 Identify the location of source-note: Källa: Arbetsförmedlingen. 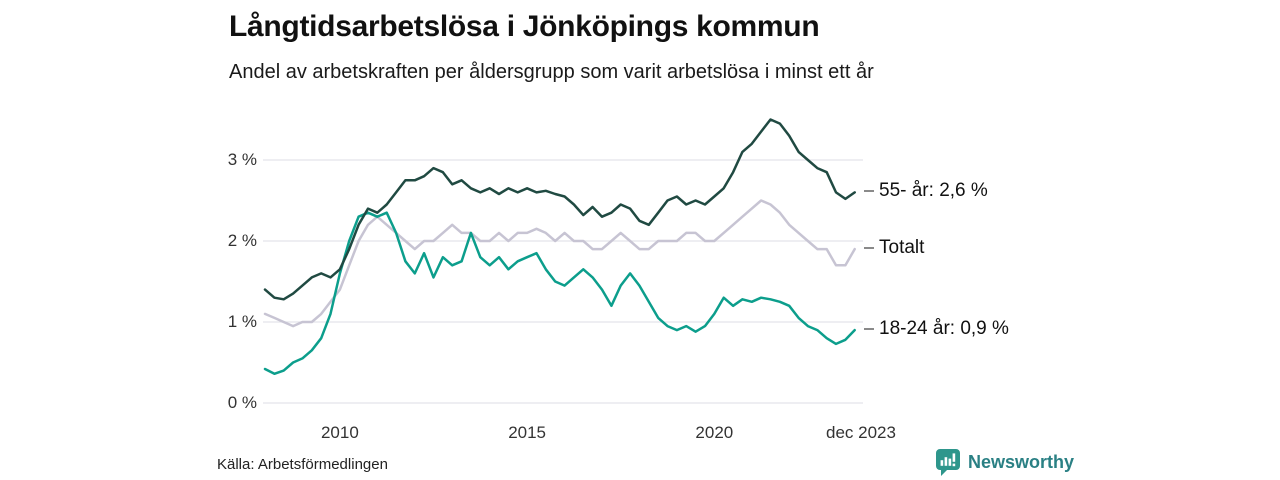
(302, 464).